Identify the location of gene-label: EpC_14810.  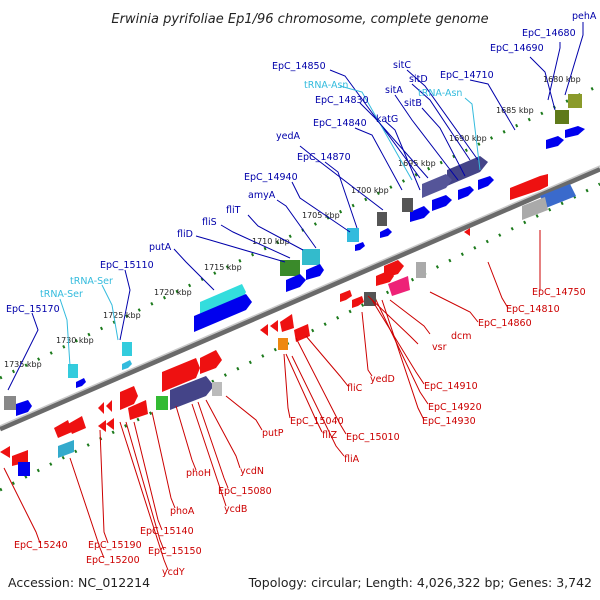
(533, 309).